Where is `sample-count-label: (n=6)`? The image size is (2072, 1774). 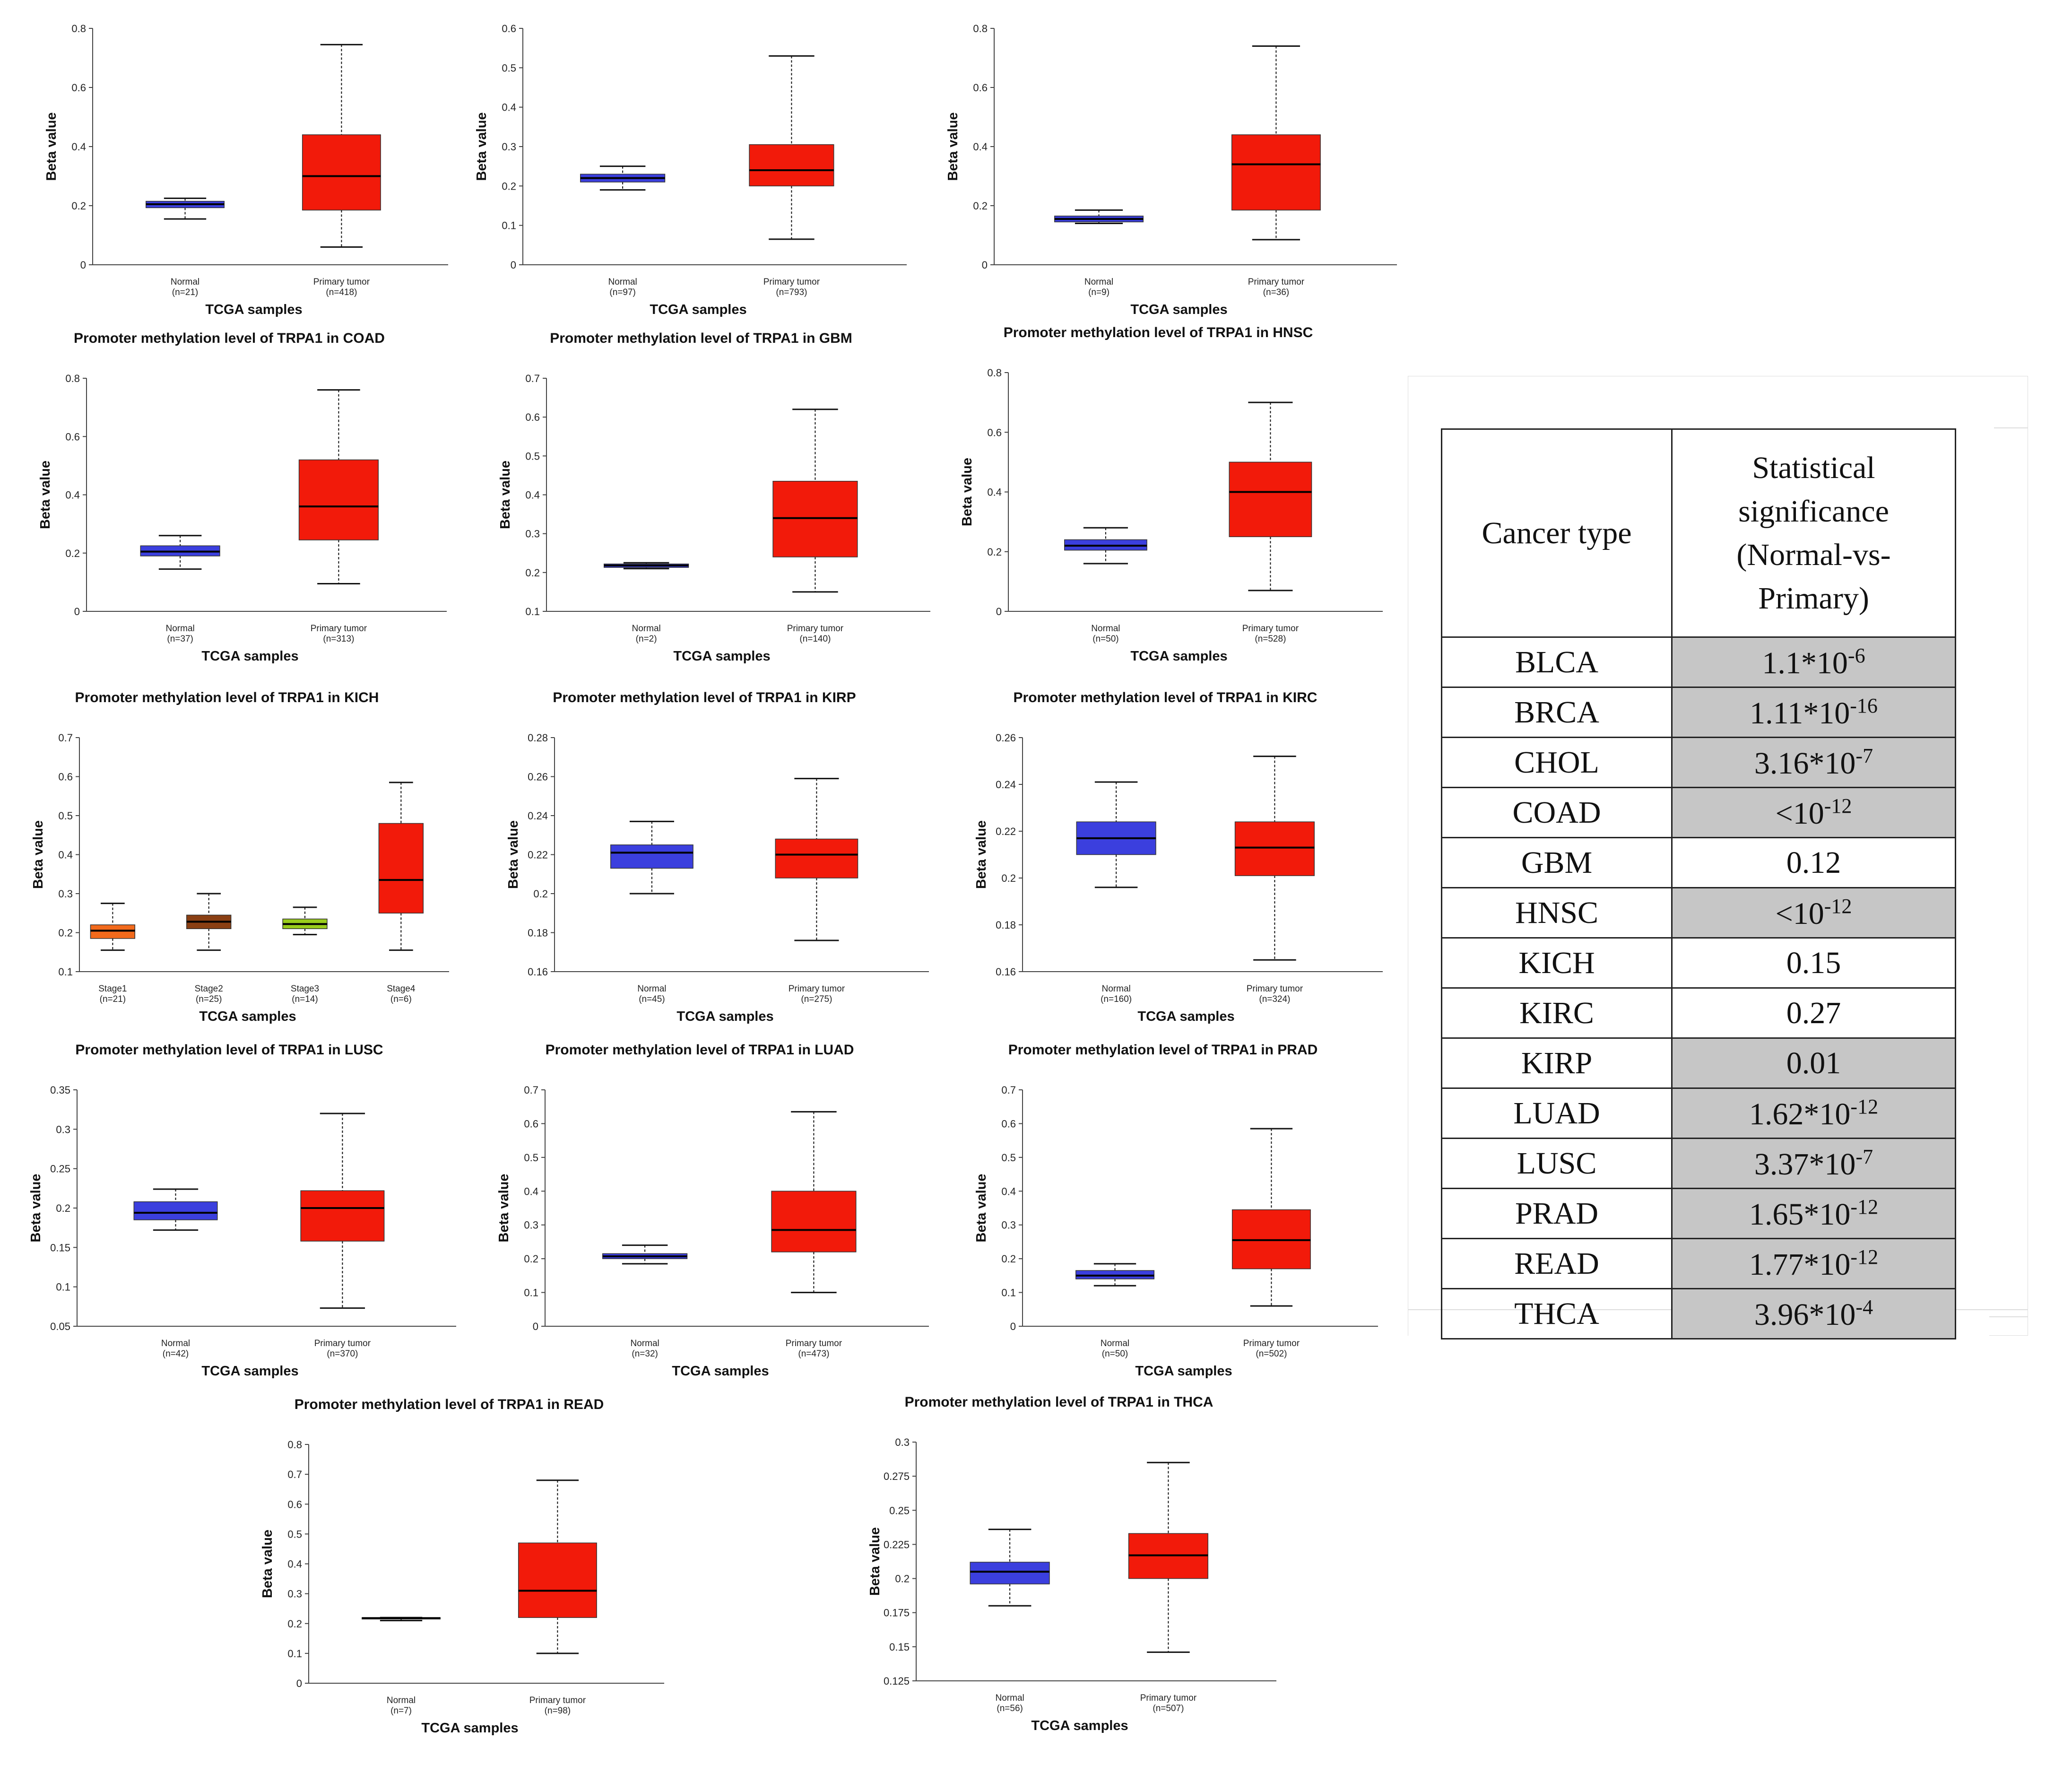 sample-count-label: (n=6) is located at coordinates (401, 999).